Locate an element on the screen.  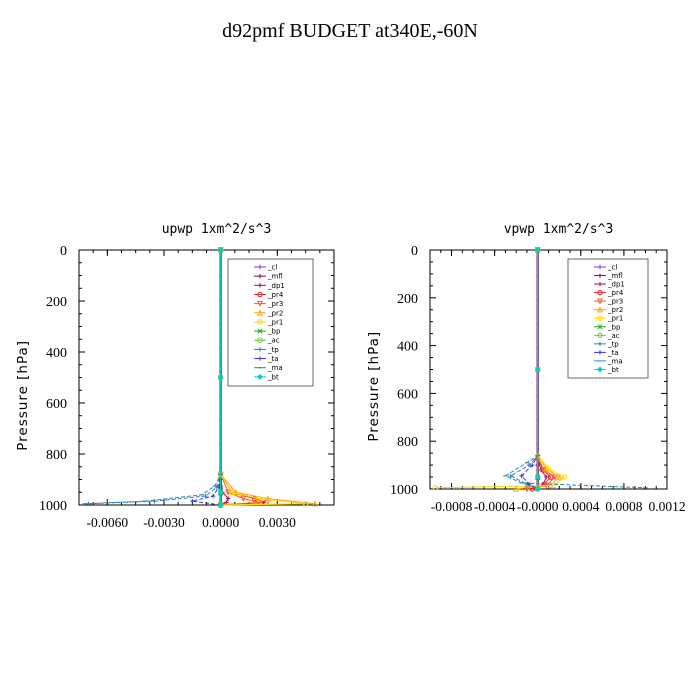
x-tick-label: -0.0004 is located at coordinates (495, 506).